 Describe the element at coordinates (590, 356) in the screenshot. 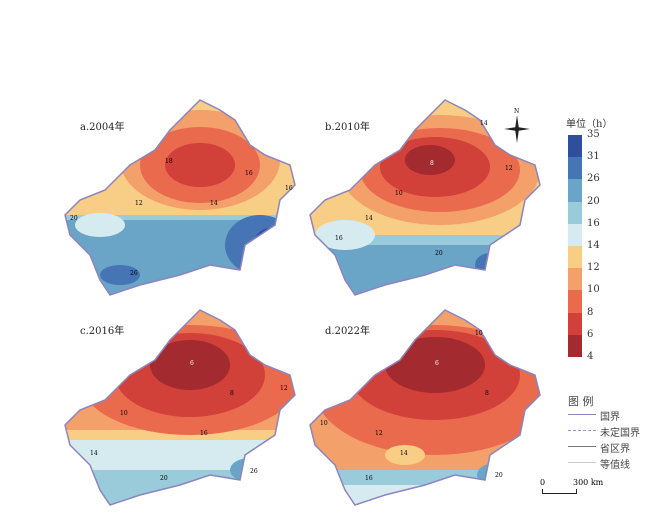

I see `color-scale-tick: 4` at that location.